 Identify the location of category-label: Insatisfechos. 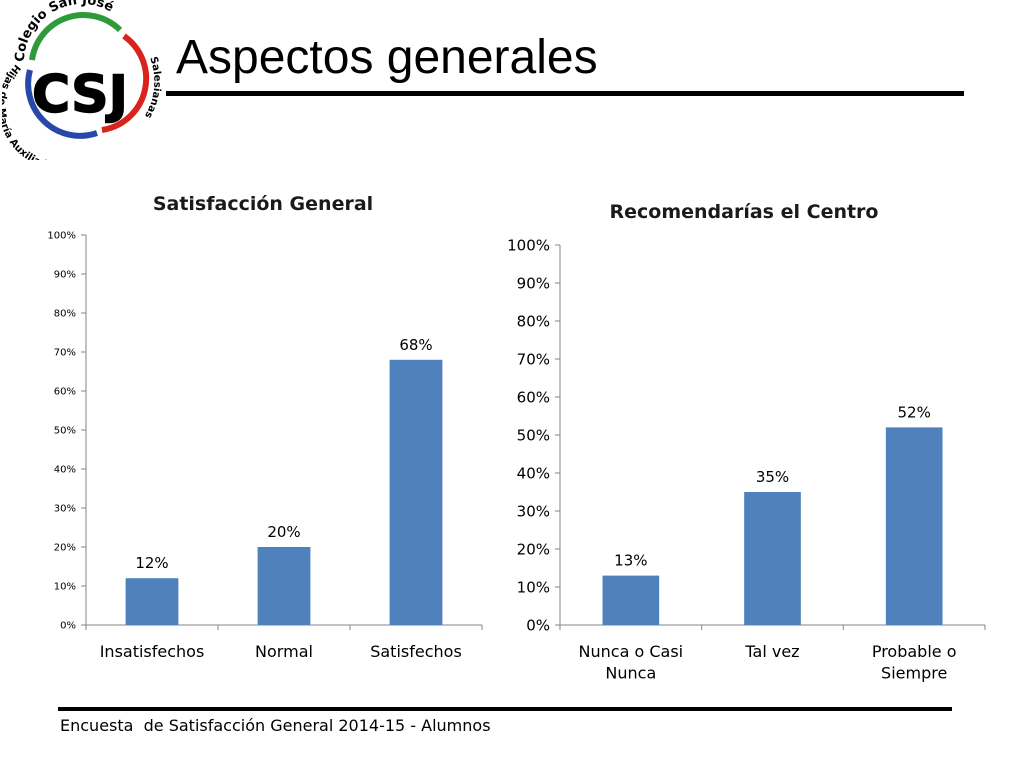
(152, 651).